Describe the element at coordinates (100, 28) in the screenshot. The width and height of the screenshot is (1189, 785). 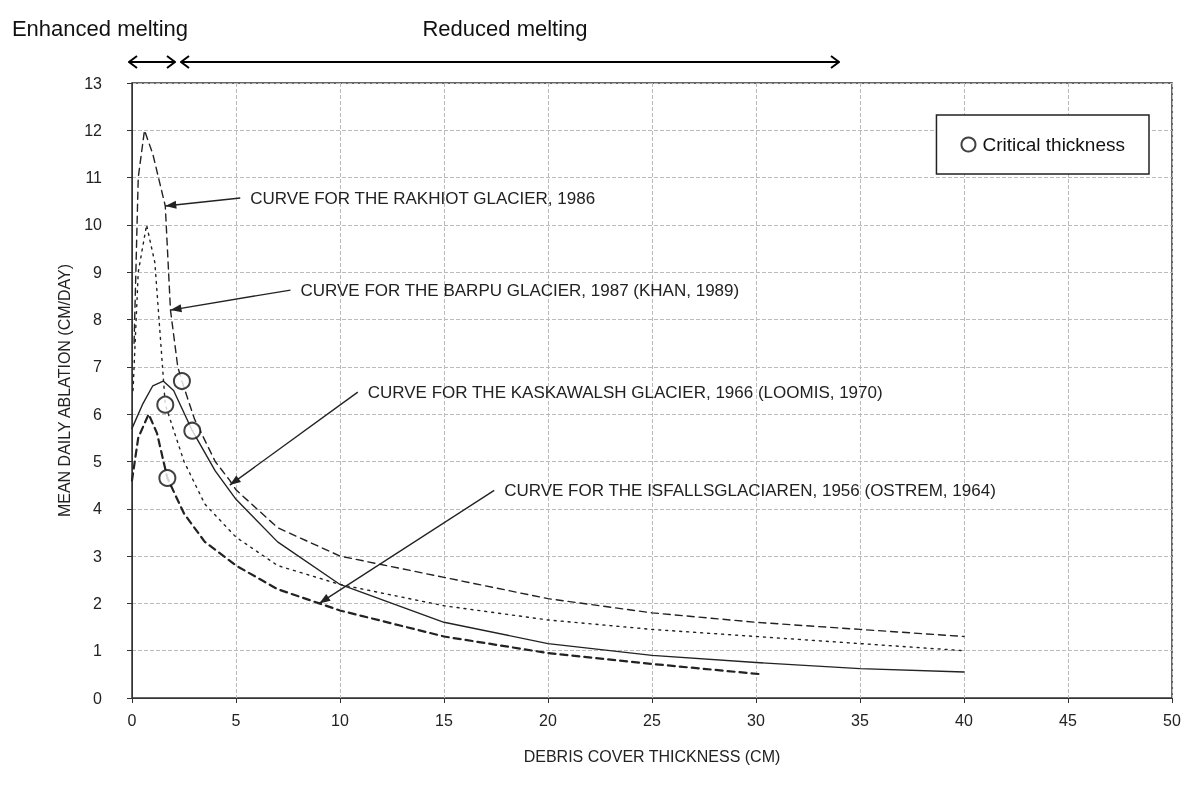
I see `text: Enhanced melting` at that location.